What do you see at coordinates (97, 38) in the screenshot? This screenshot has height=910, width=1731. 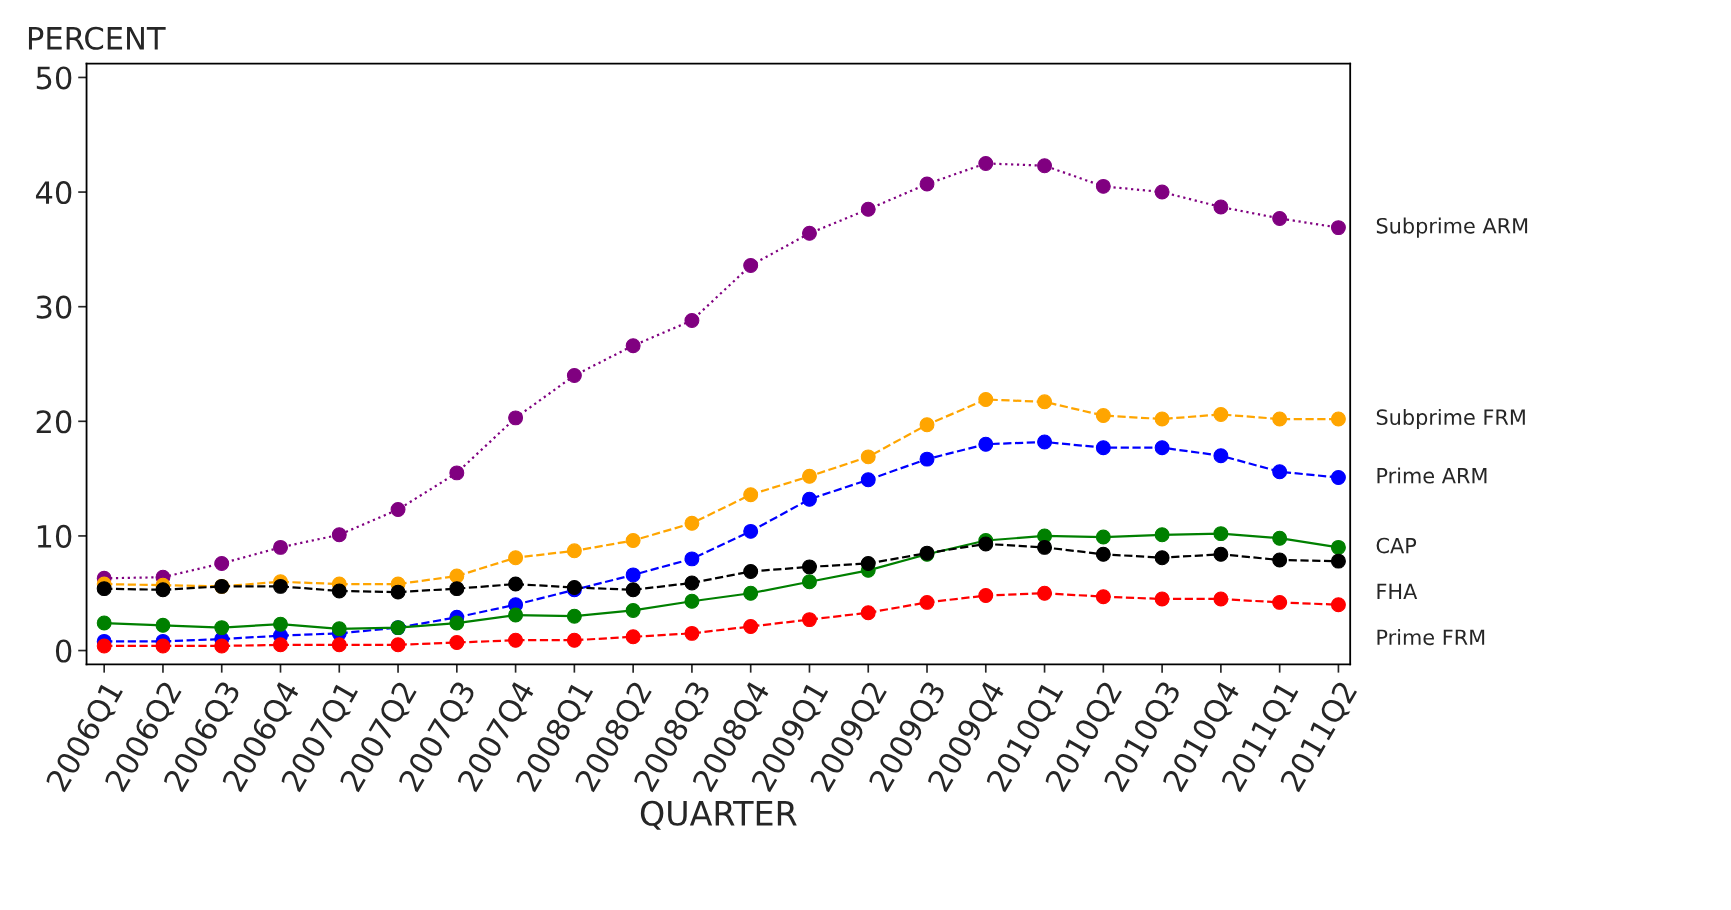 I see `y-axis-title: PERCENT` at bounding box center [97, 38].